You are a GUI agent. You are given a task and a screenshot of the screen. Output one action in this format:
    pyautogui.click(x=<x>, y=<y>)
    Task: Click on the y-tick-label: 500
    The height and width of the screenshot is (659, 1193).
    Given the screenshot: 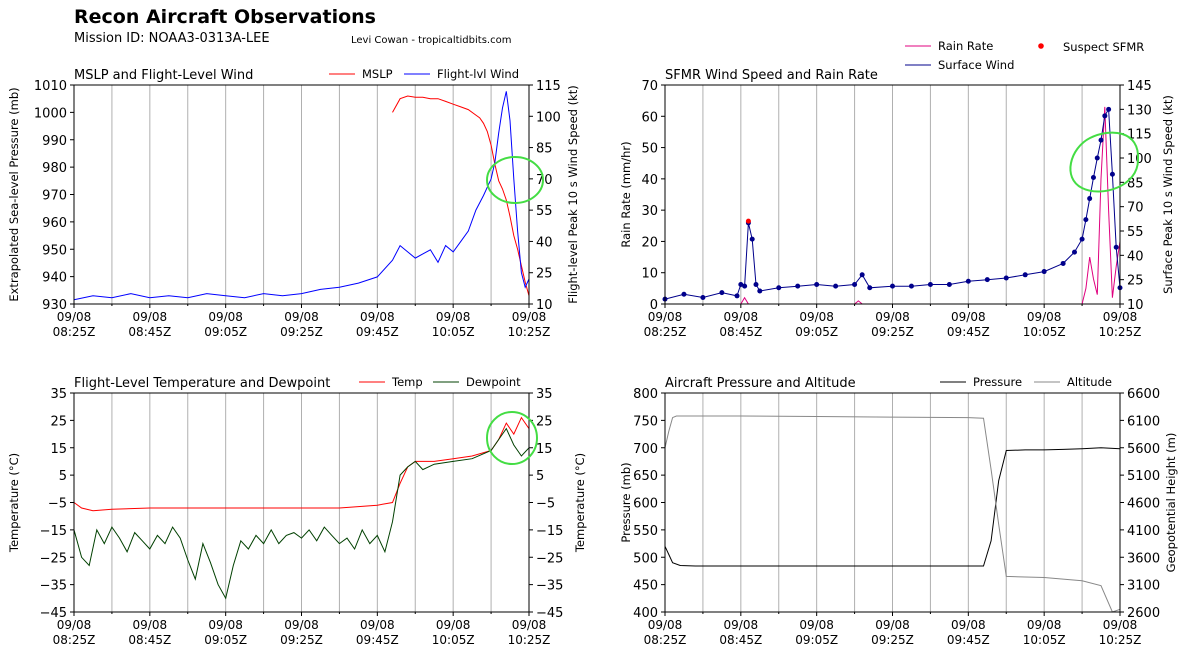 What is the action you would take?
    pyautogui.click(x=645, y=558)
    